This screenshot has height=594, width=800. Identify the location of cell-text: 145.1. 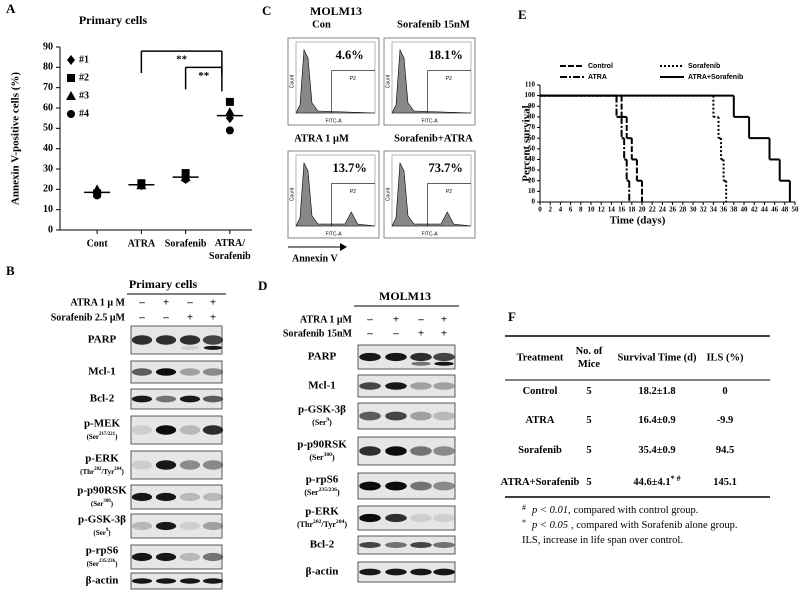
(725, 482).